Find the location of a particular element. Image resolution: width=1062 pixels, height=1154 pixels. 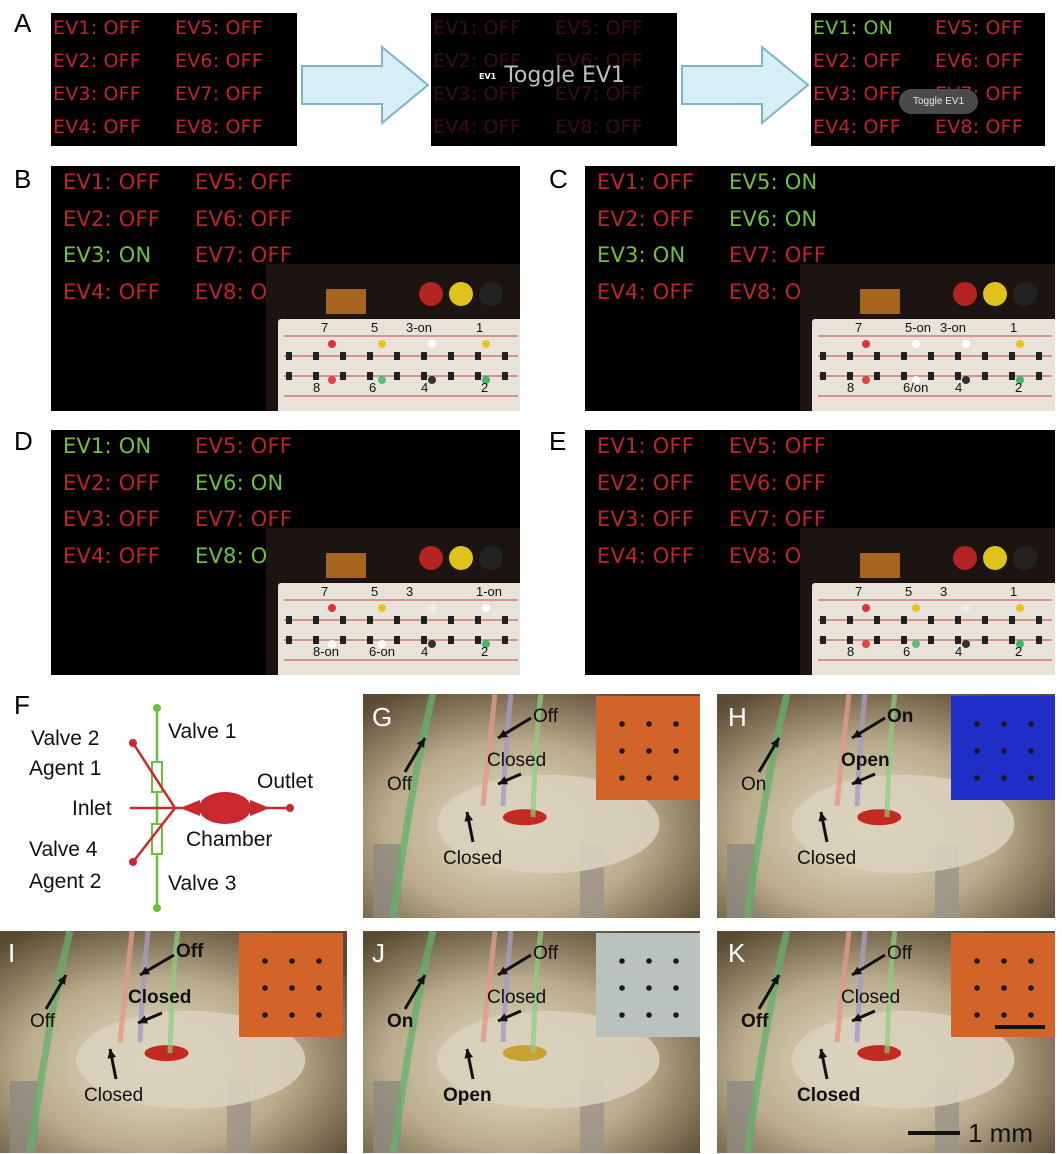

valve-4-label: Valve 4 is located at coordinates (63, 849).